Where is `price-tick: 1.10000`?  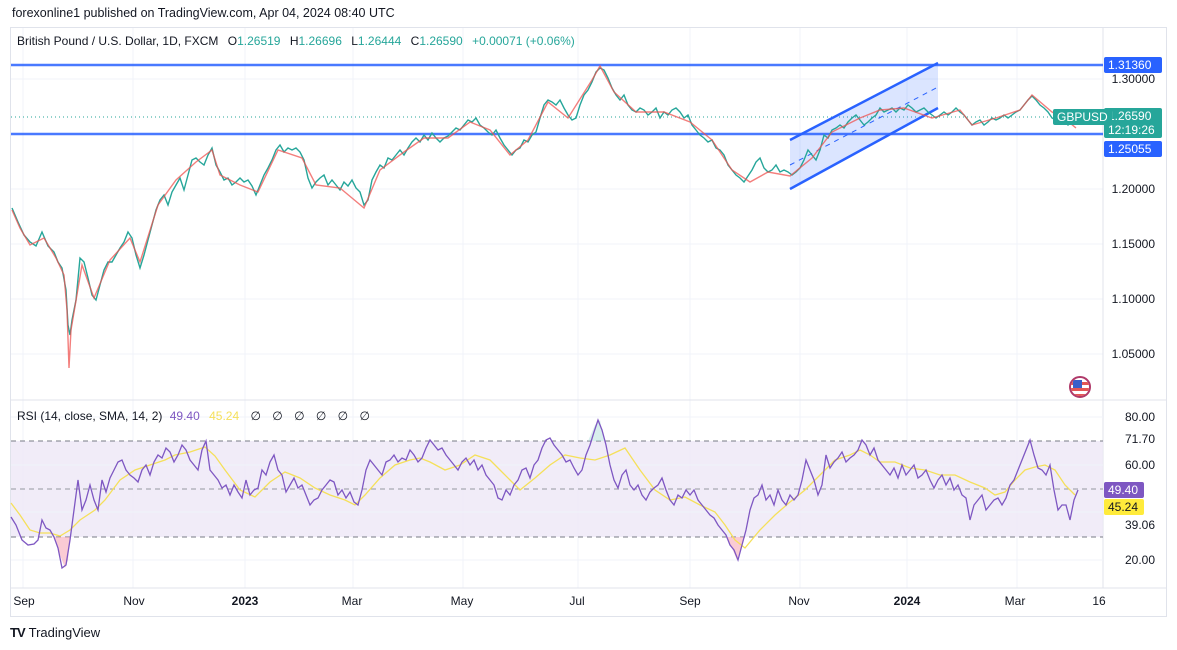
price-tick: 1.10000 is located at coordinates (1133, 299).